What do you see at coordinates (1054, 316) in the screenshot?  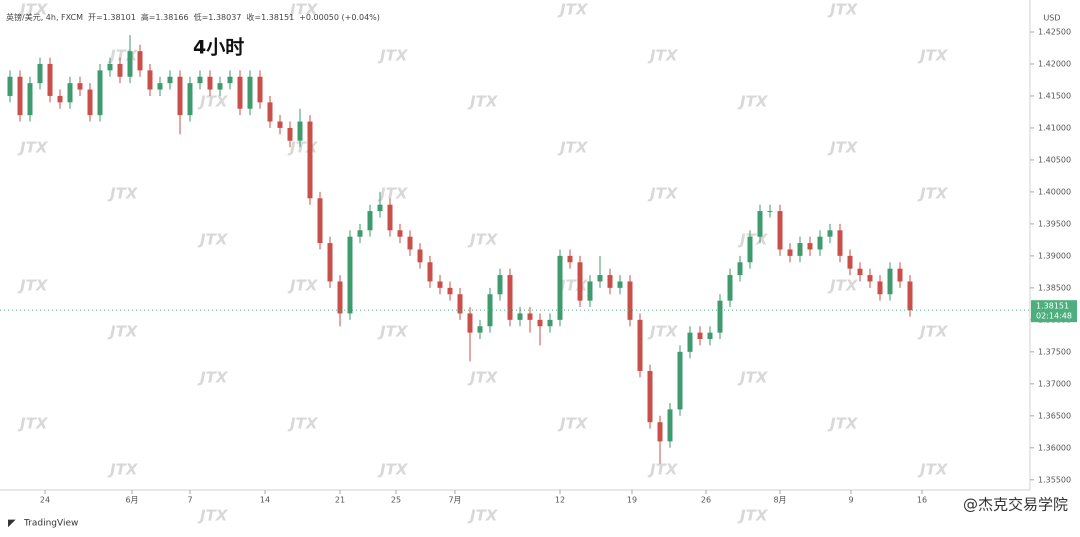 I see `countdown: 02:14:48` at bounding box center [1054, 316].